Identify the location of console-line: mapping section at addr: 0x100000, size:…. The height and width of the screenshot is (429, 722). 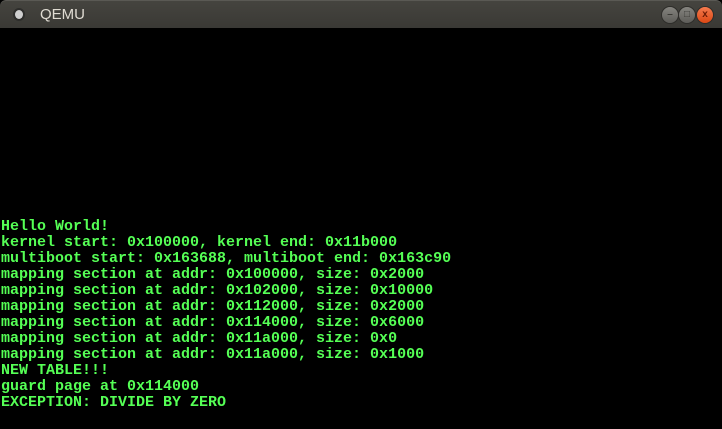
(213, 274).